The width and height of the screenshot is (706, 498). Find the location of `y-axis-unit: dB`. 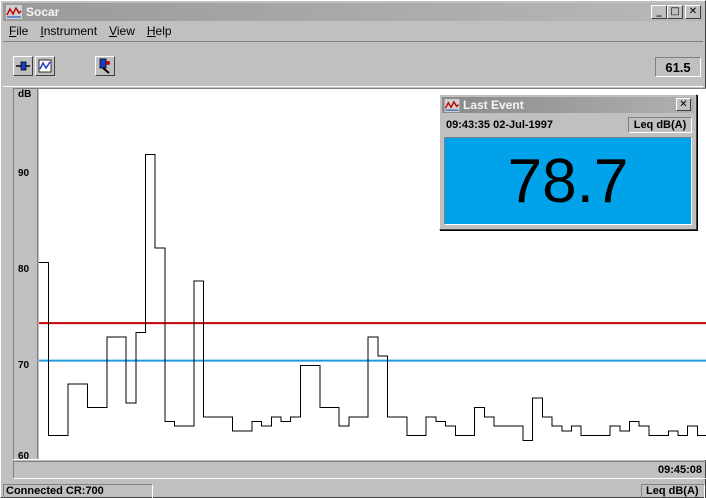

y-axis-unit: dB is located at coordinates (25, 94).